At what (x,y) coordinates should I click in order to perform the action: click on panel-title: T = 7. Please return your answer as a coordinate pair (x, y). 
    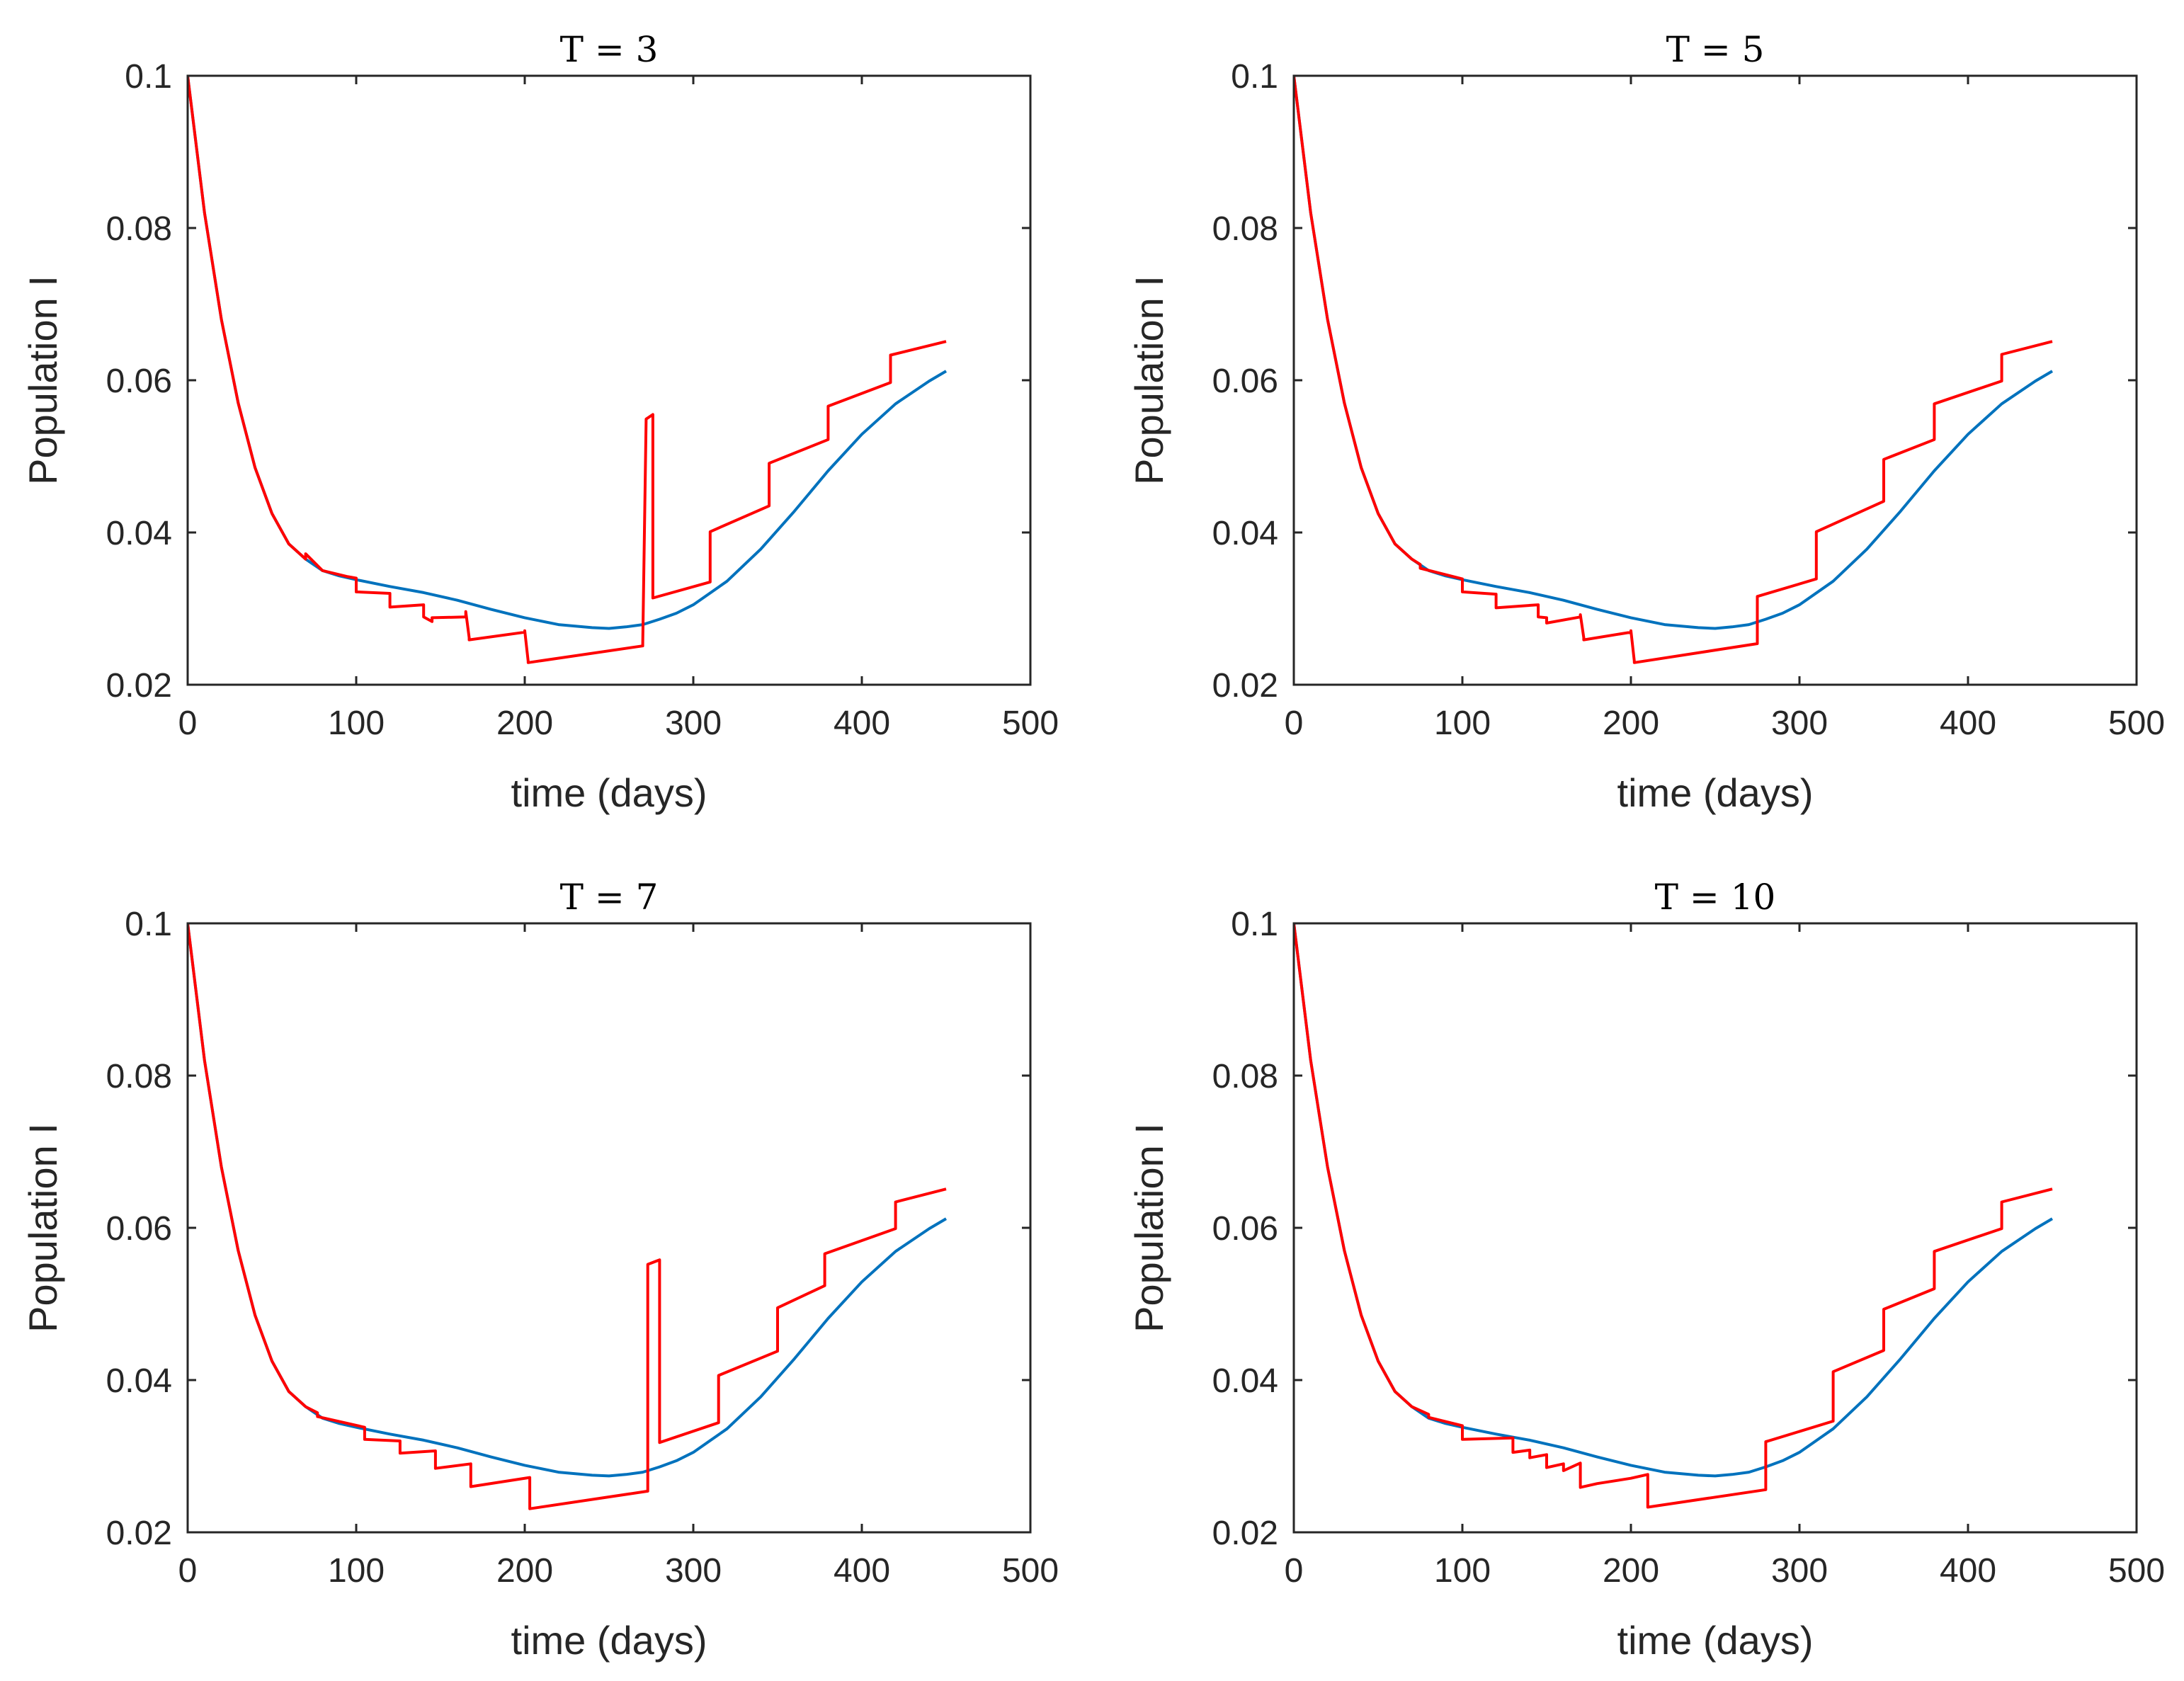
    Looking at the image, I should click on (610, 897).